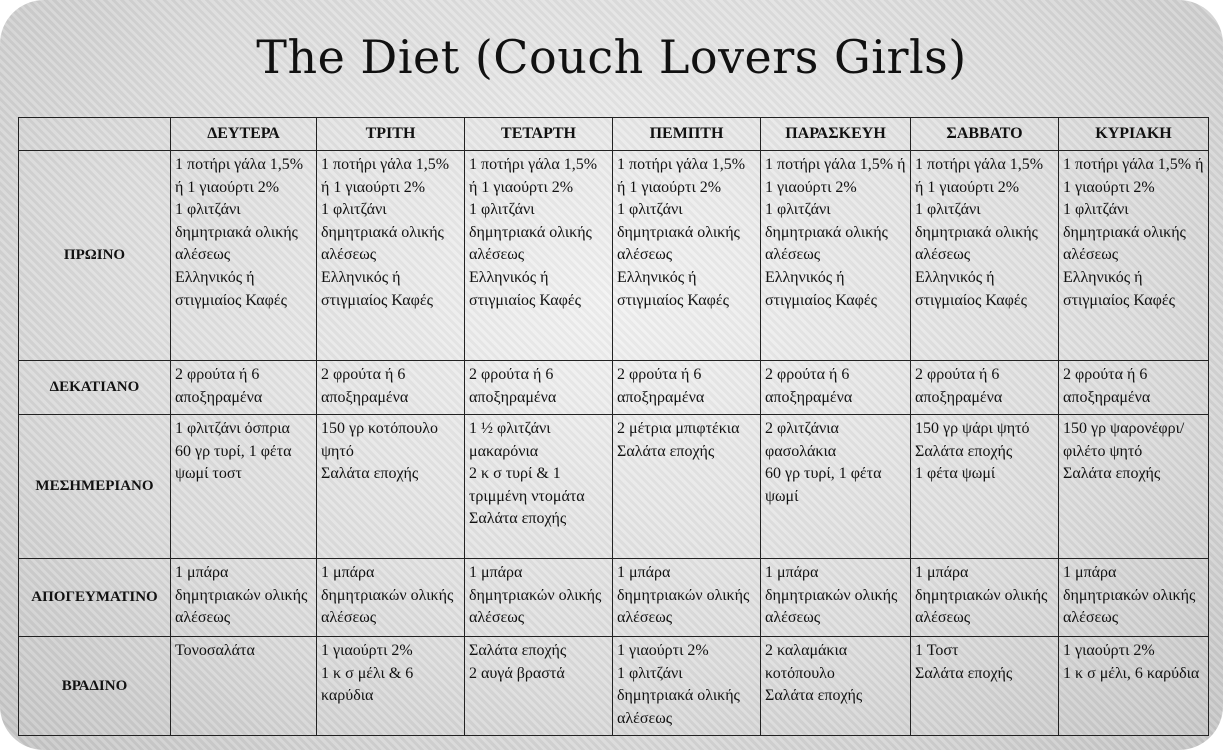 The width and height of the screenshot is (1223, 750). What do you see at coordinates (538, 134) in the screenshot?
I see `day-header: ΤΕΤΑΡΤΗ` at bounding box center [538, 134].